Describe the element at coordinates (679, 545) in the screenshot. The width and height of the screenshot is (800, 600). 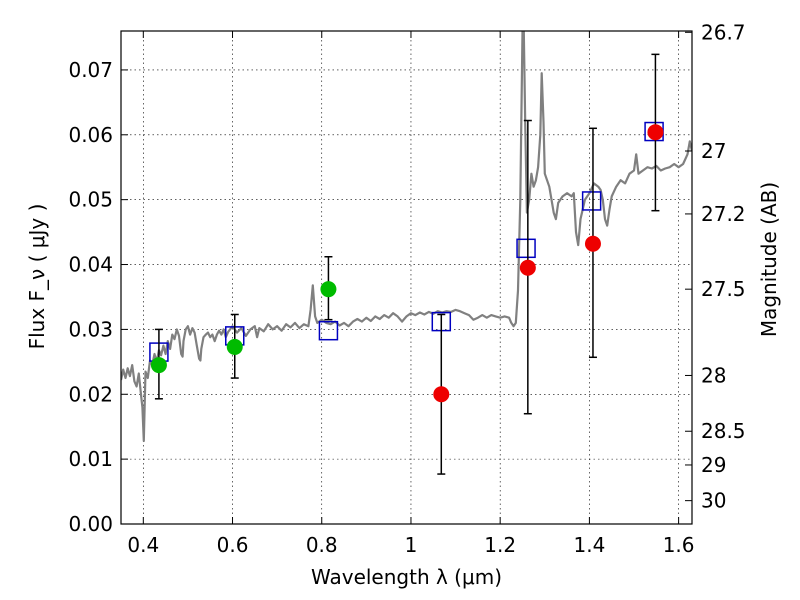
I see `x-tick-label: 1.6` at that location.